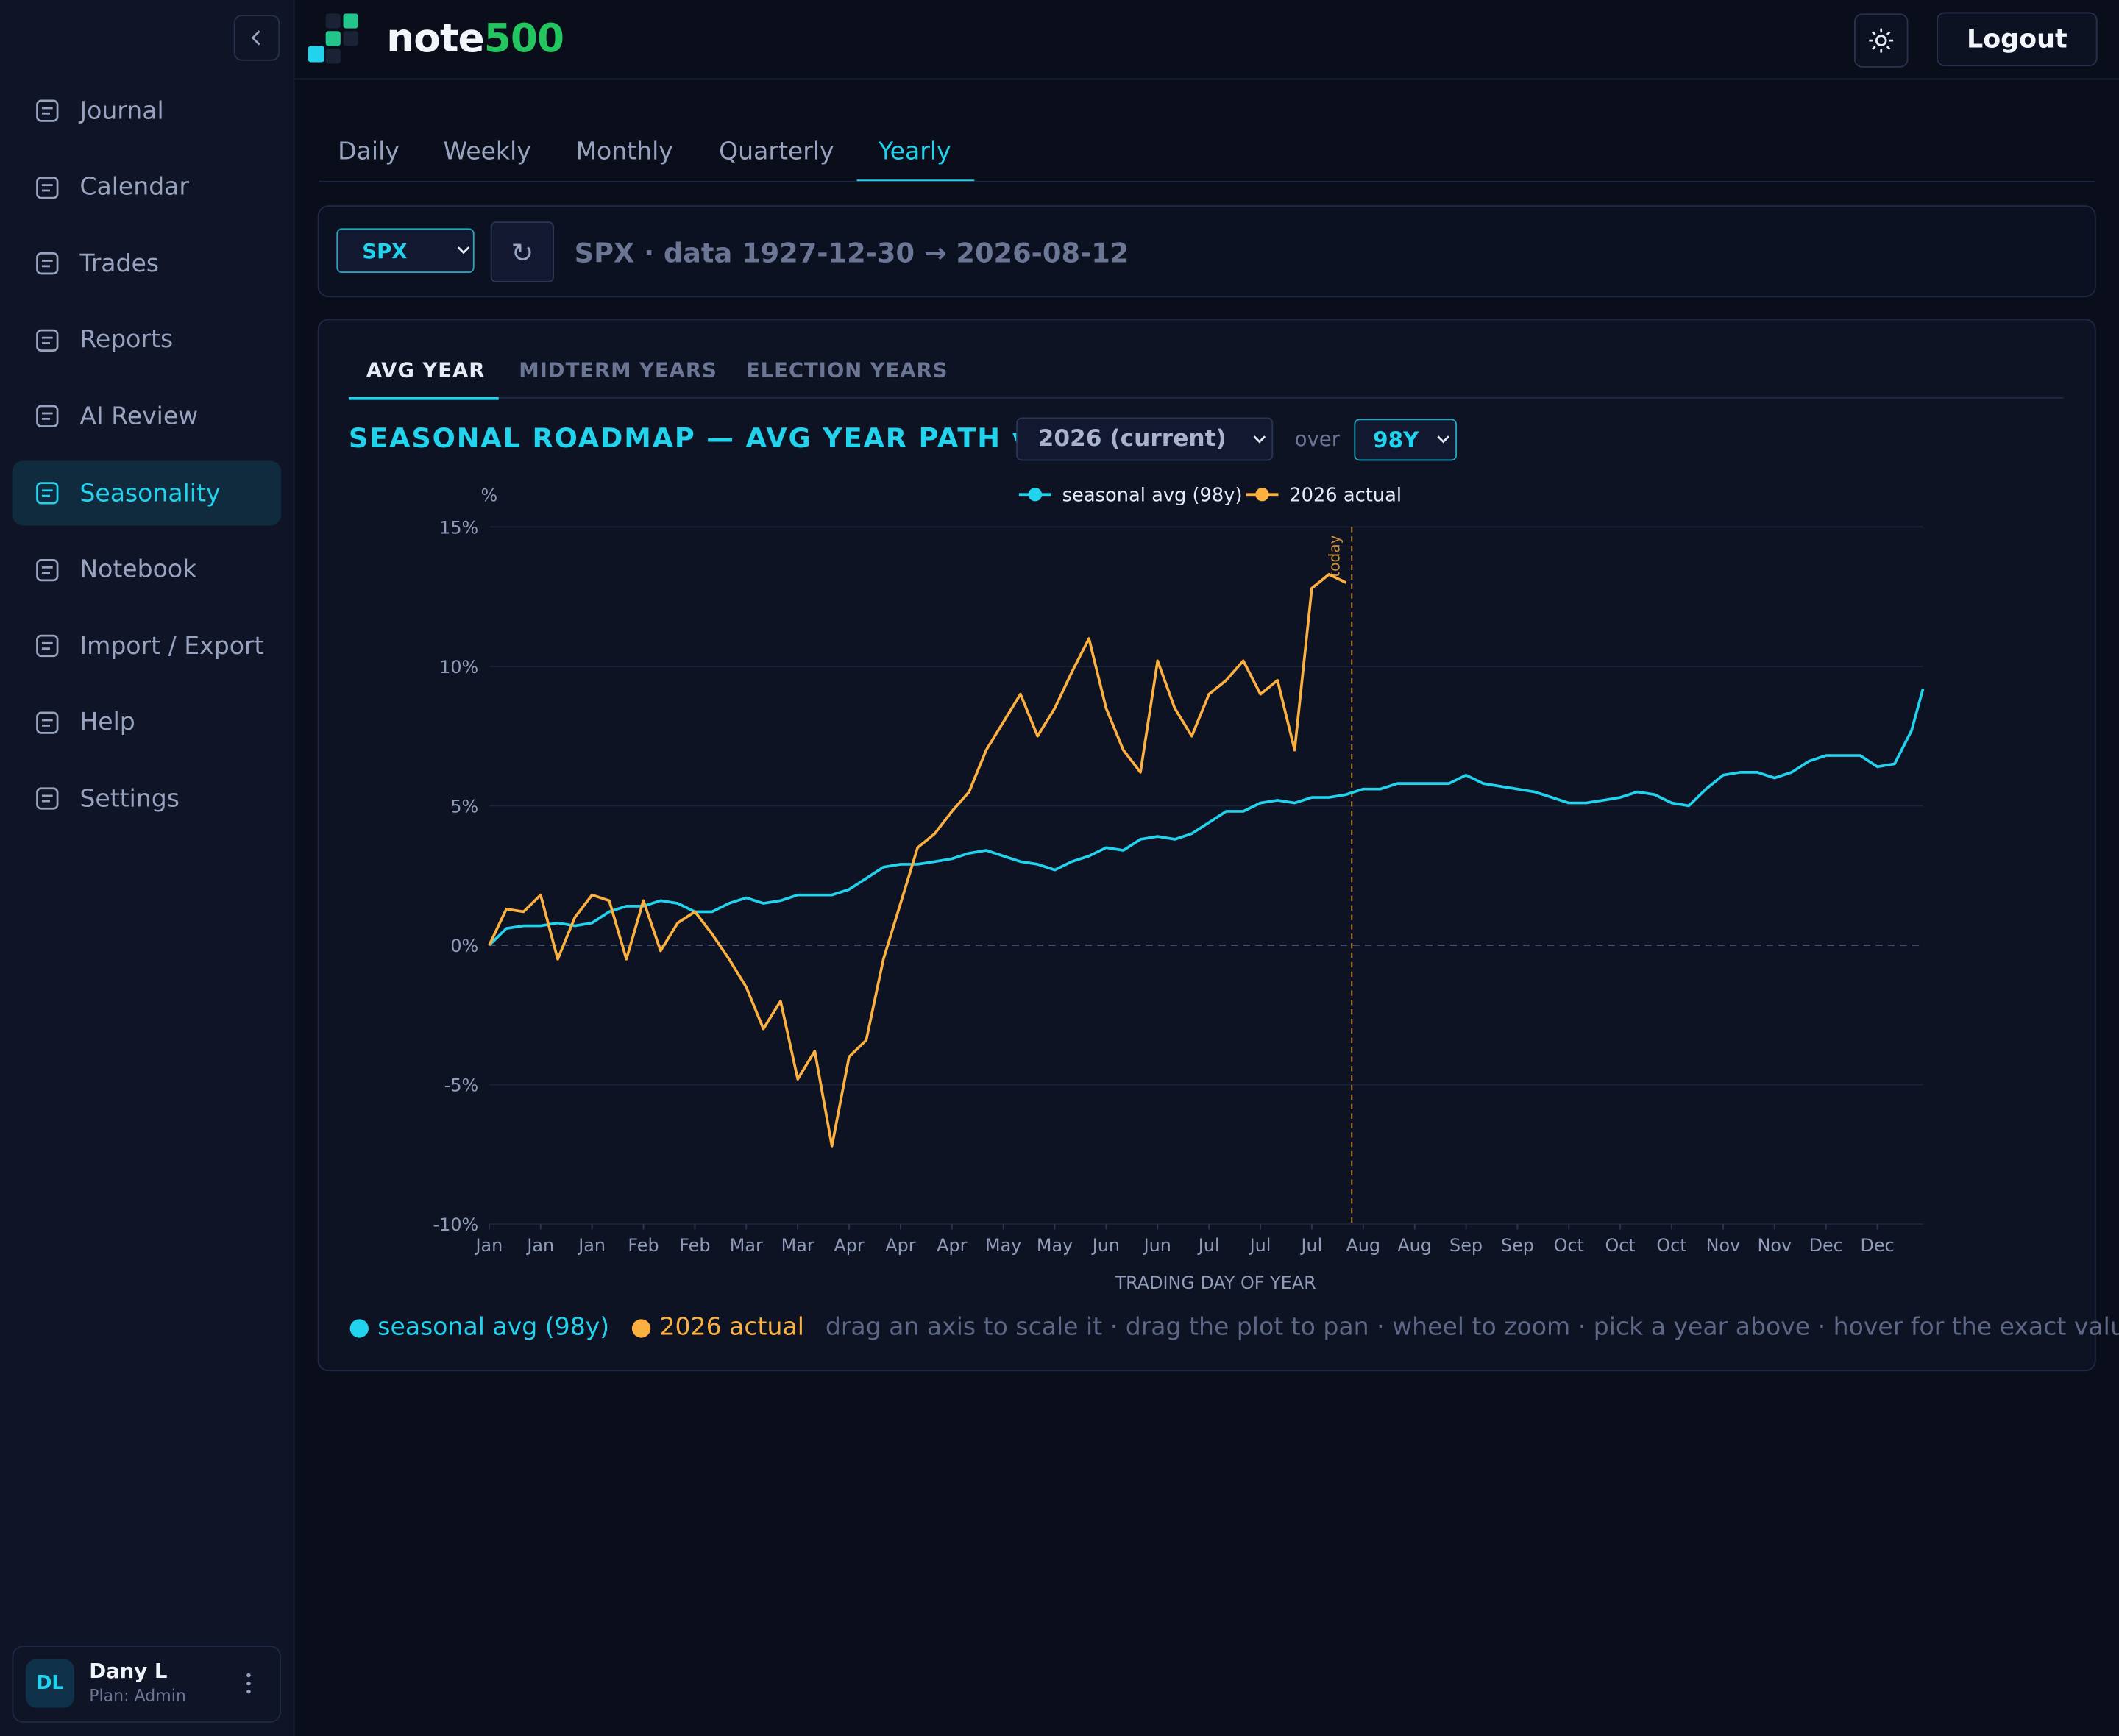 Image resolution: width=2119 pixels, height=1736 pixels. I want to click on y-tick-label: -5%, so click(461, 1085).